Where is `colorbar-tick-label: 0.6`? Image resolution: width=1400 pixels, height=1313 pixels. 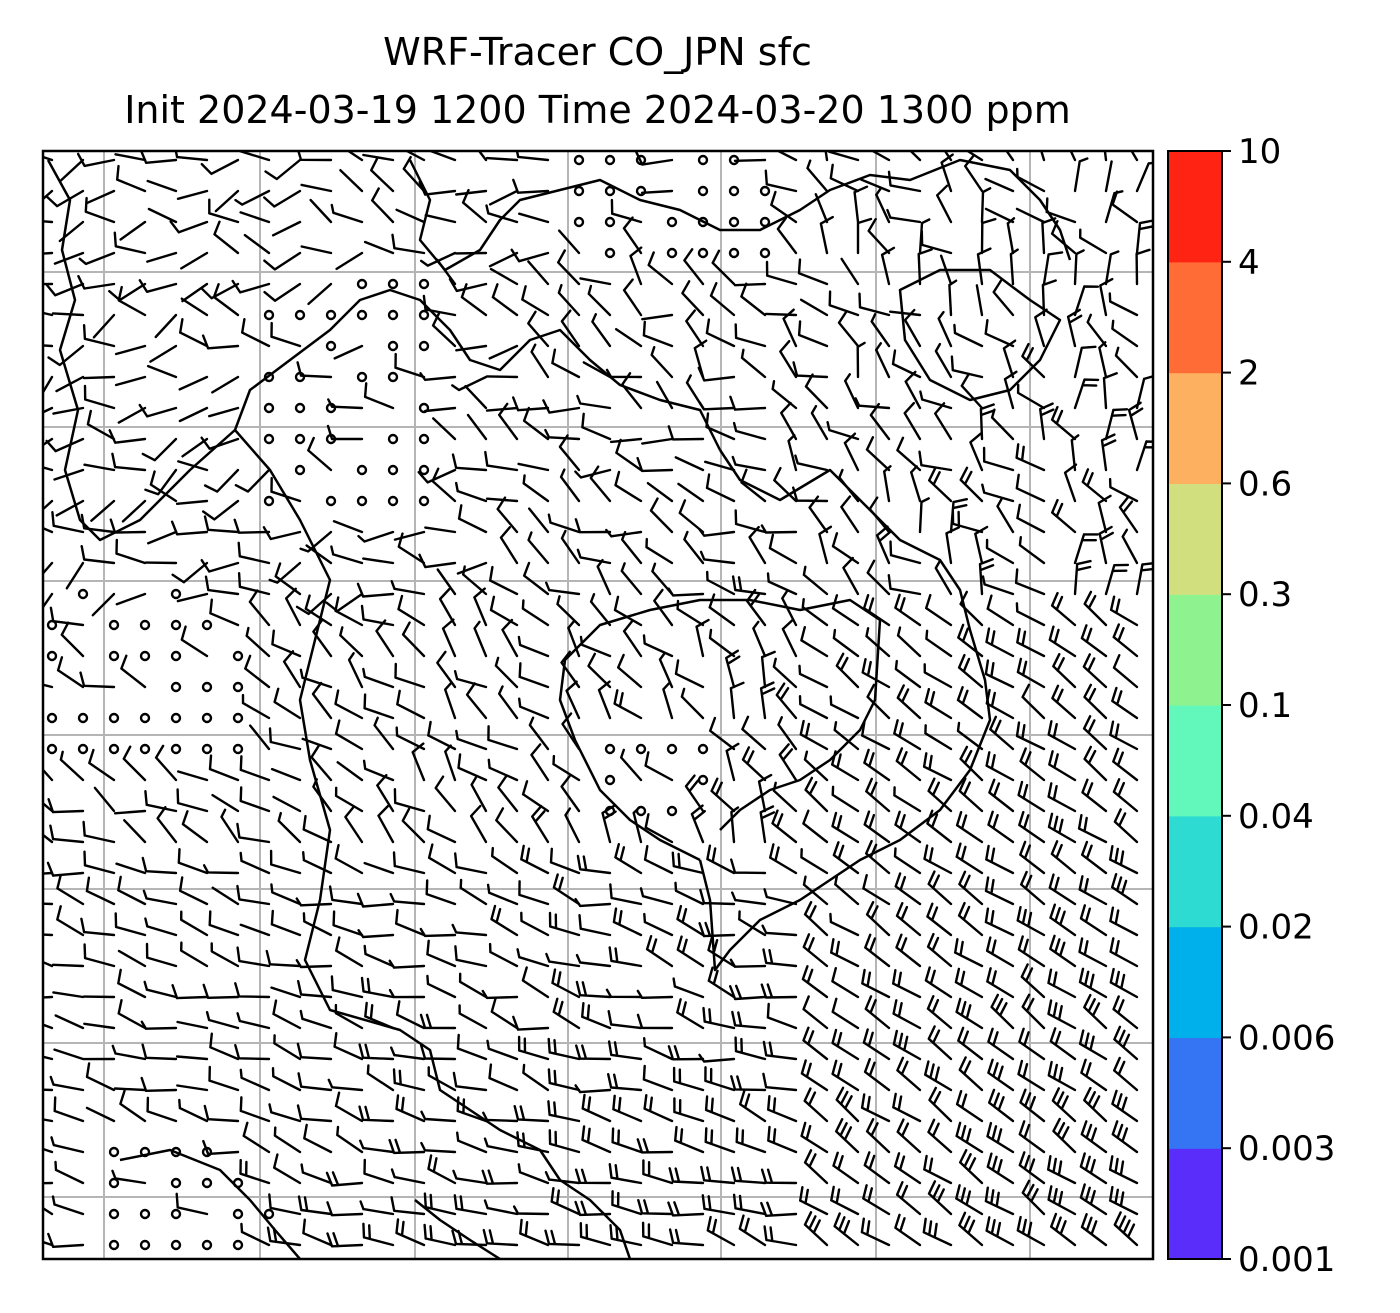 colorbar-tick-label: 0.6 is located at coordinates (1265, 484).